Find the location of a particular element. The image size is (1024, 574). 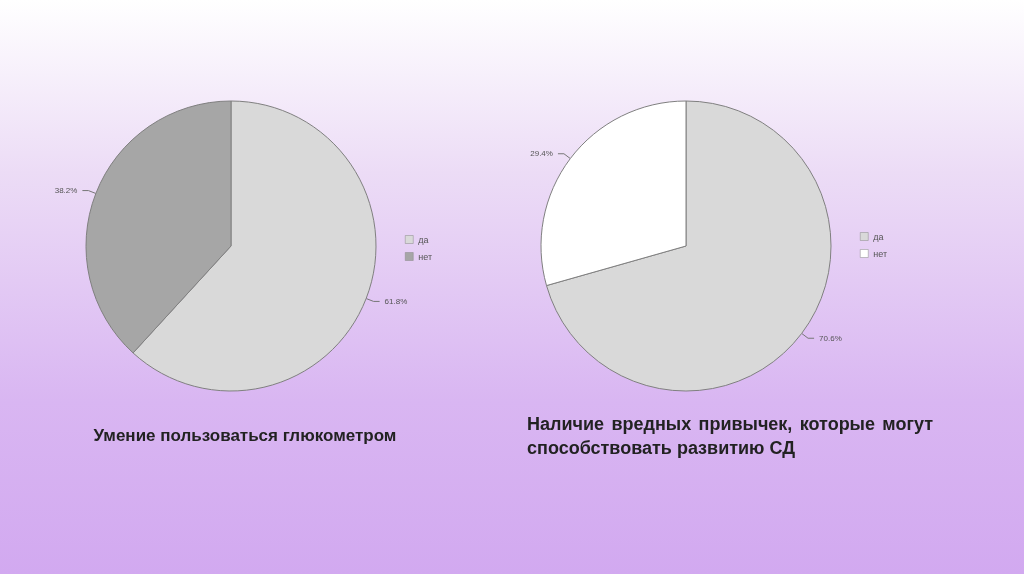

data-label: 70.6% is located at coordinates (830, 338).